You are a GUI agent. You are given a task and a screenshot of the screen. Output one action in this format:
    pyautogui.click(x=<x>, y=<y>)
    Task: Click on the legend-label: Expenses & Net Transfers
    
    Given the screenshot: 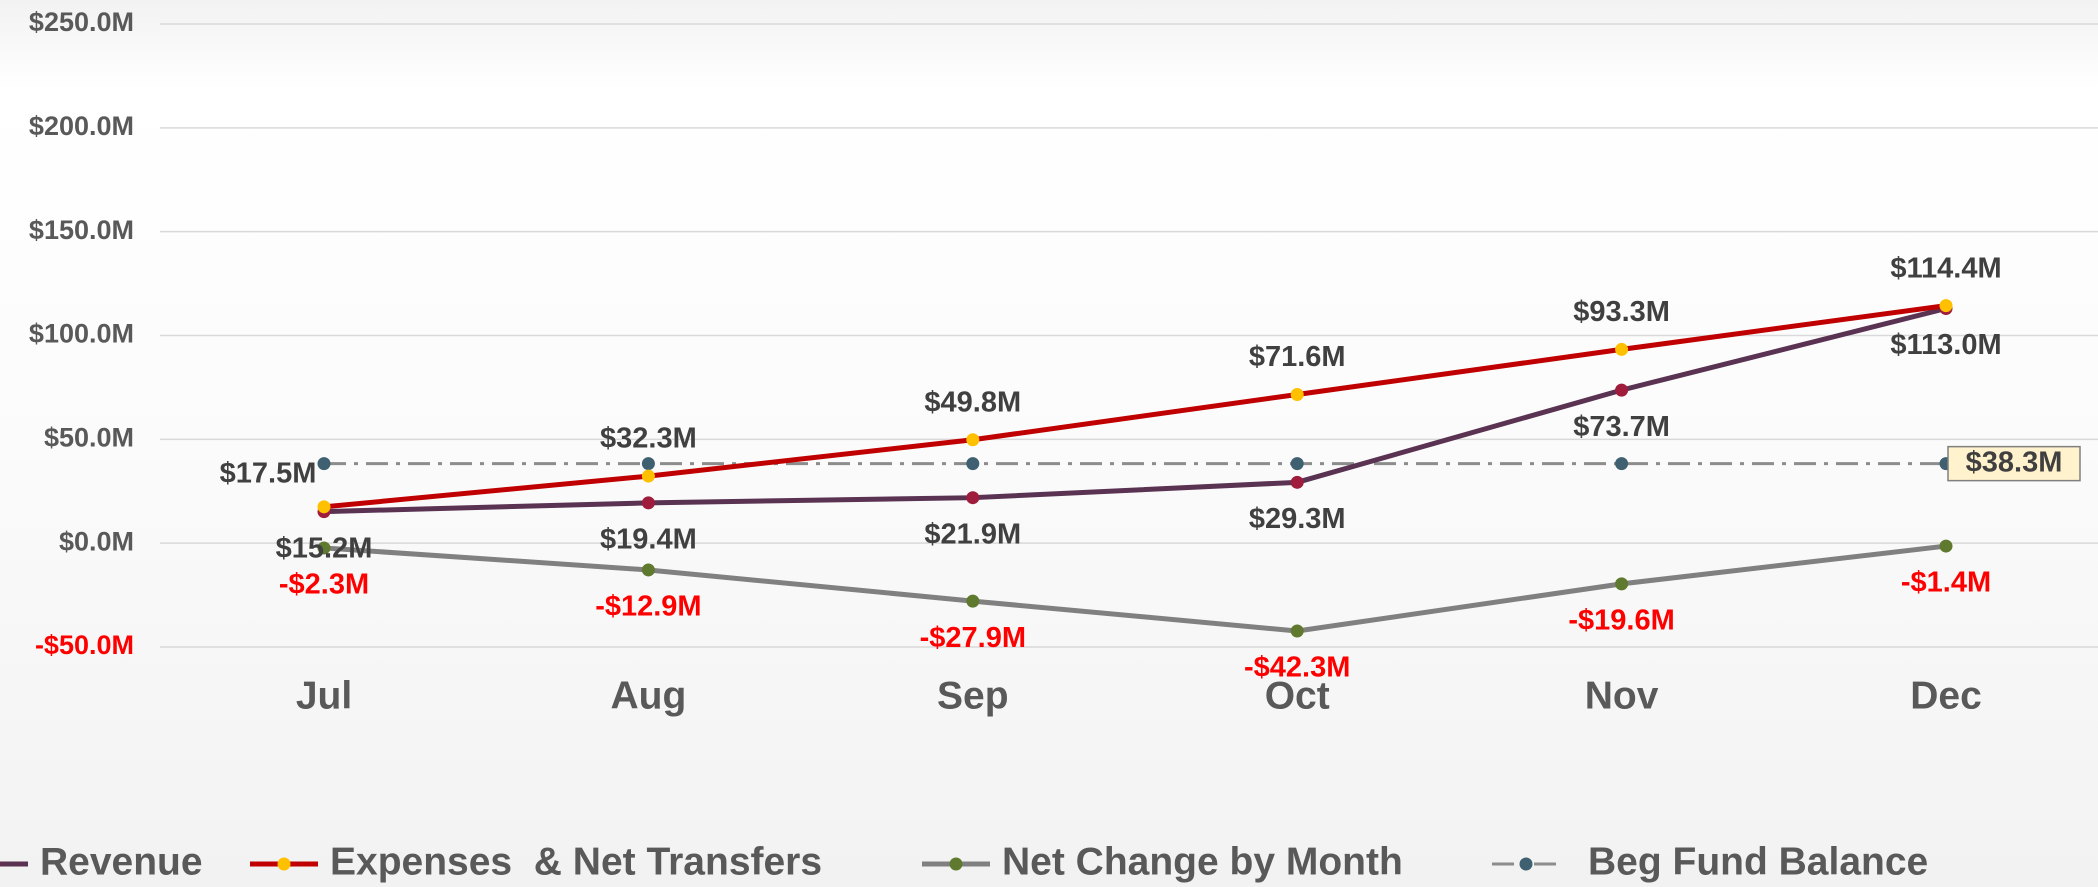 What is the action you would take?
    pyautogui.click(x=576, y=861)
    